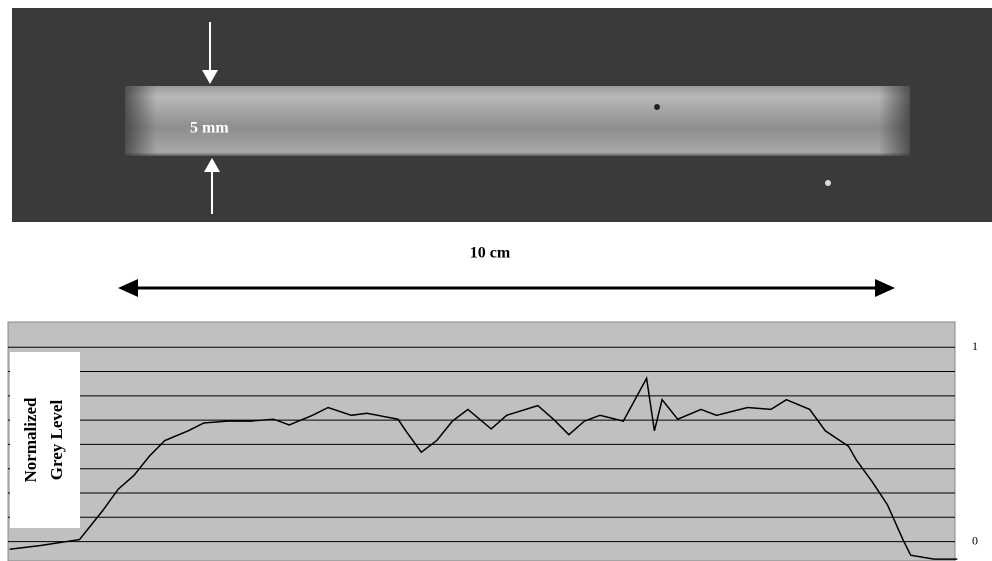  Describe the element at coordinates (209, 128) in the screenshot. I see `thickness-label: 5 mm` at that location.